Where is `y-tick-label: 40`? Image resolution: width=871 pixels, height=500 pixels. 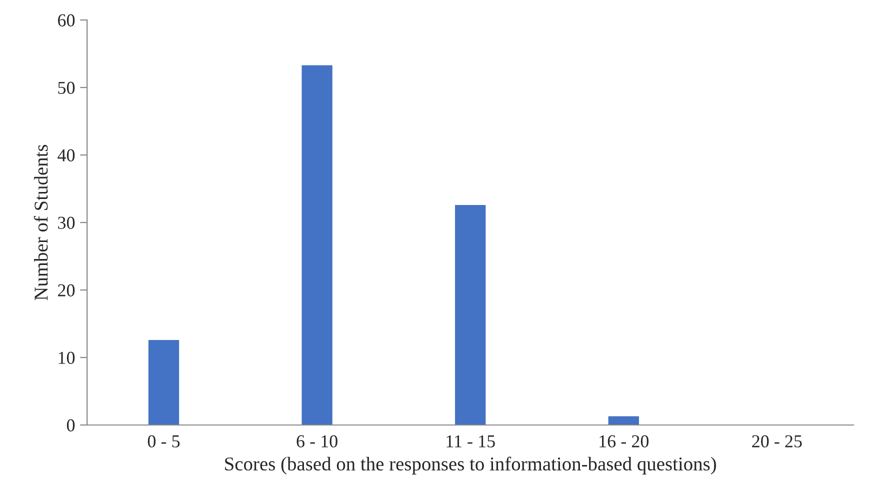 y-tick-label: 40 is located at coordinates (66, 155).